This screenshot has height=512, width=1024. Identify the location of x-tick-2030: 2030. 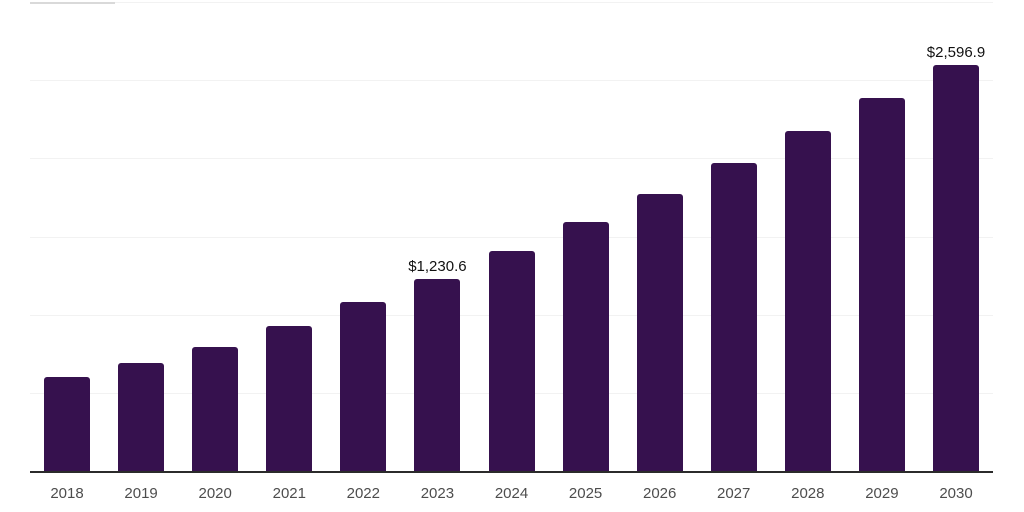
(956, 493).